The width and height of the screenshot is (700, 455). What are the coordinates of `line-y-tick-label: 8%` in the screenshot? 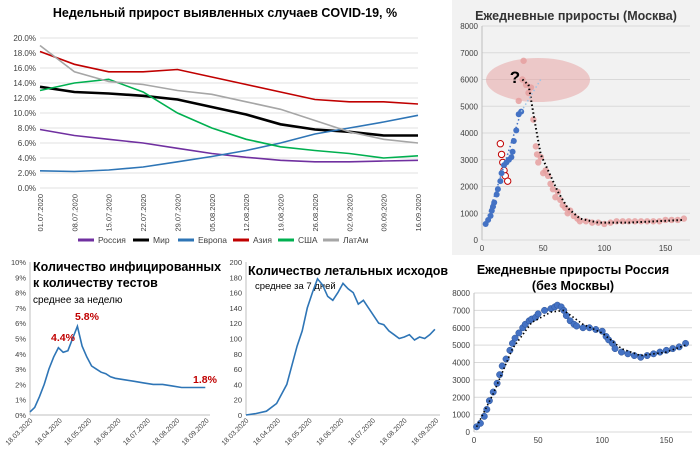 It's located at (20, 293).